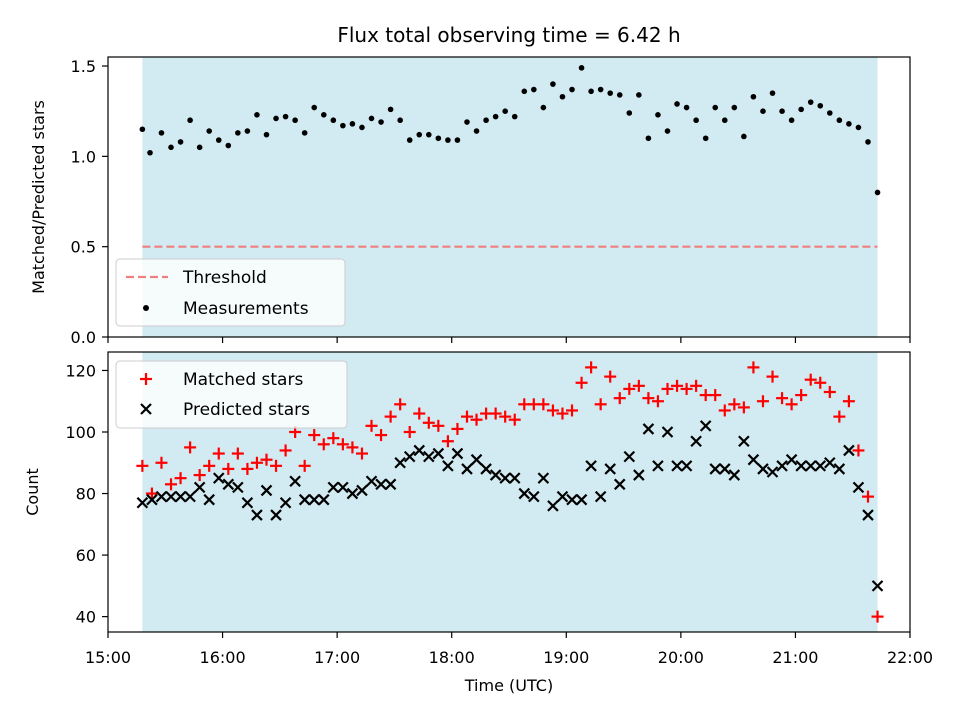 The width and height of the screenshot is (960, 720). I want to click on bottom-y-axis-label: Count, so click(32, 492).